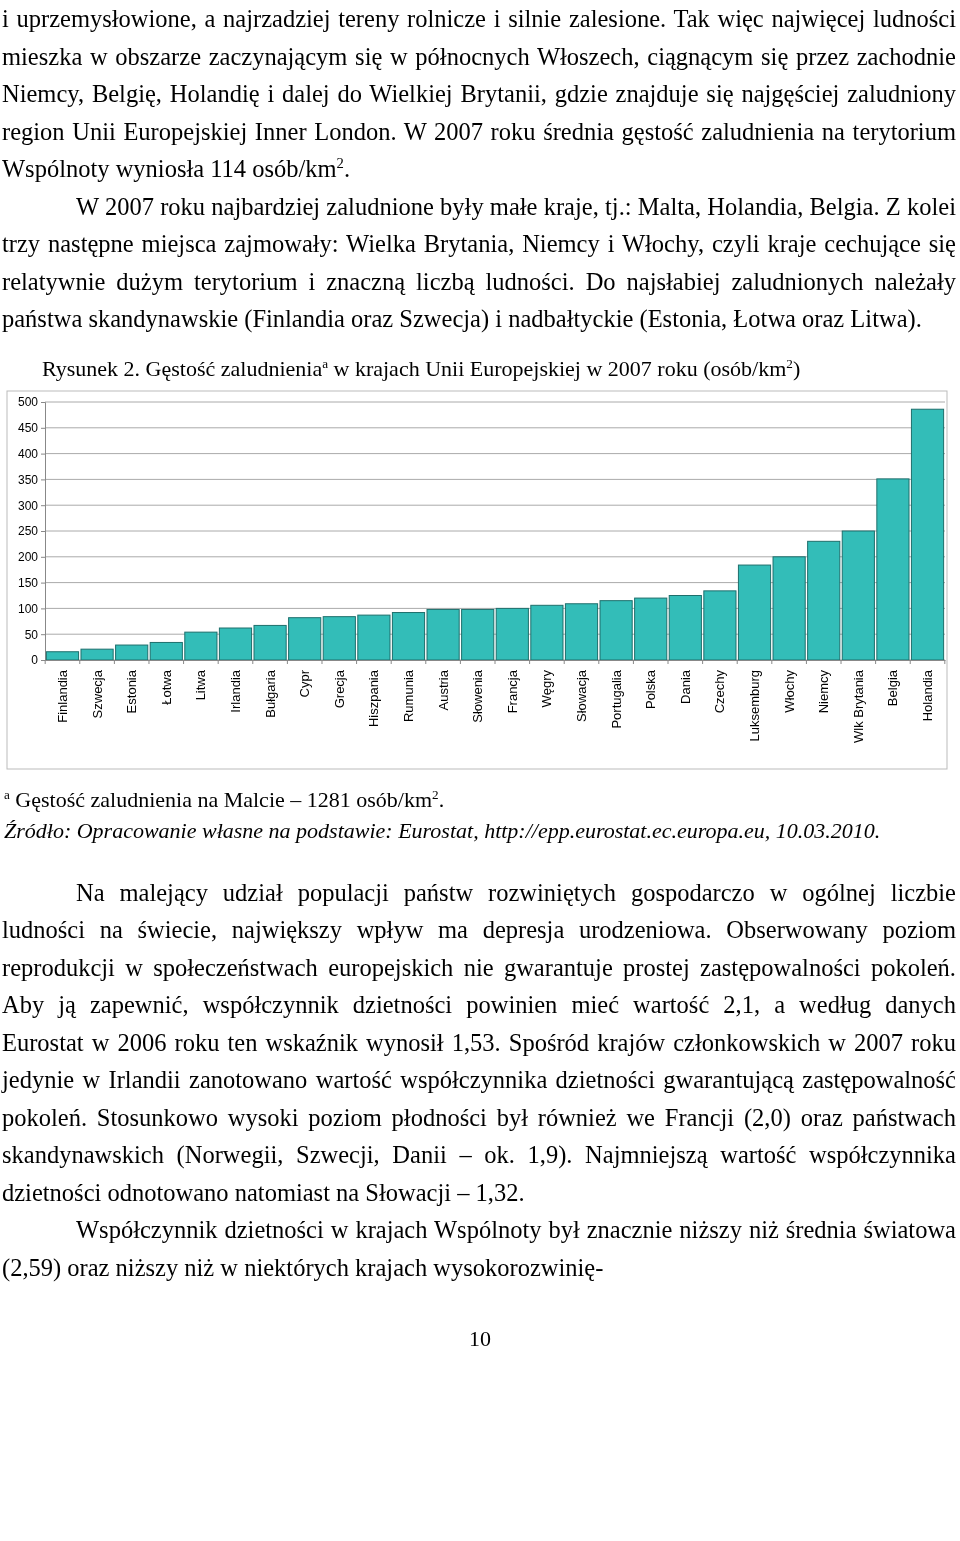 The width and height of the screenshot is (960, 1541). I want to click on x-tick-label: Słowenia, so click(478, 695).